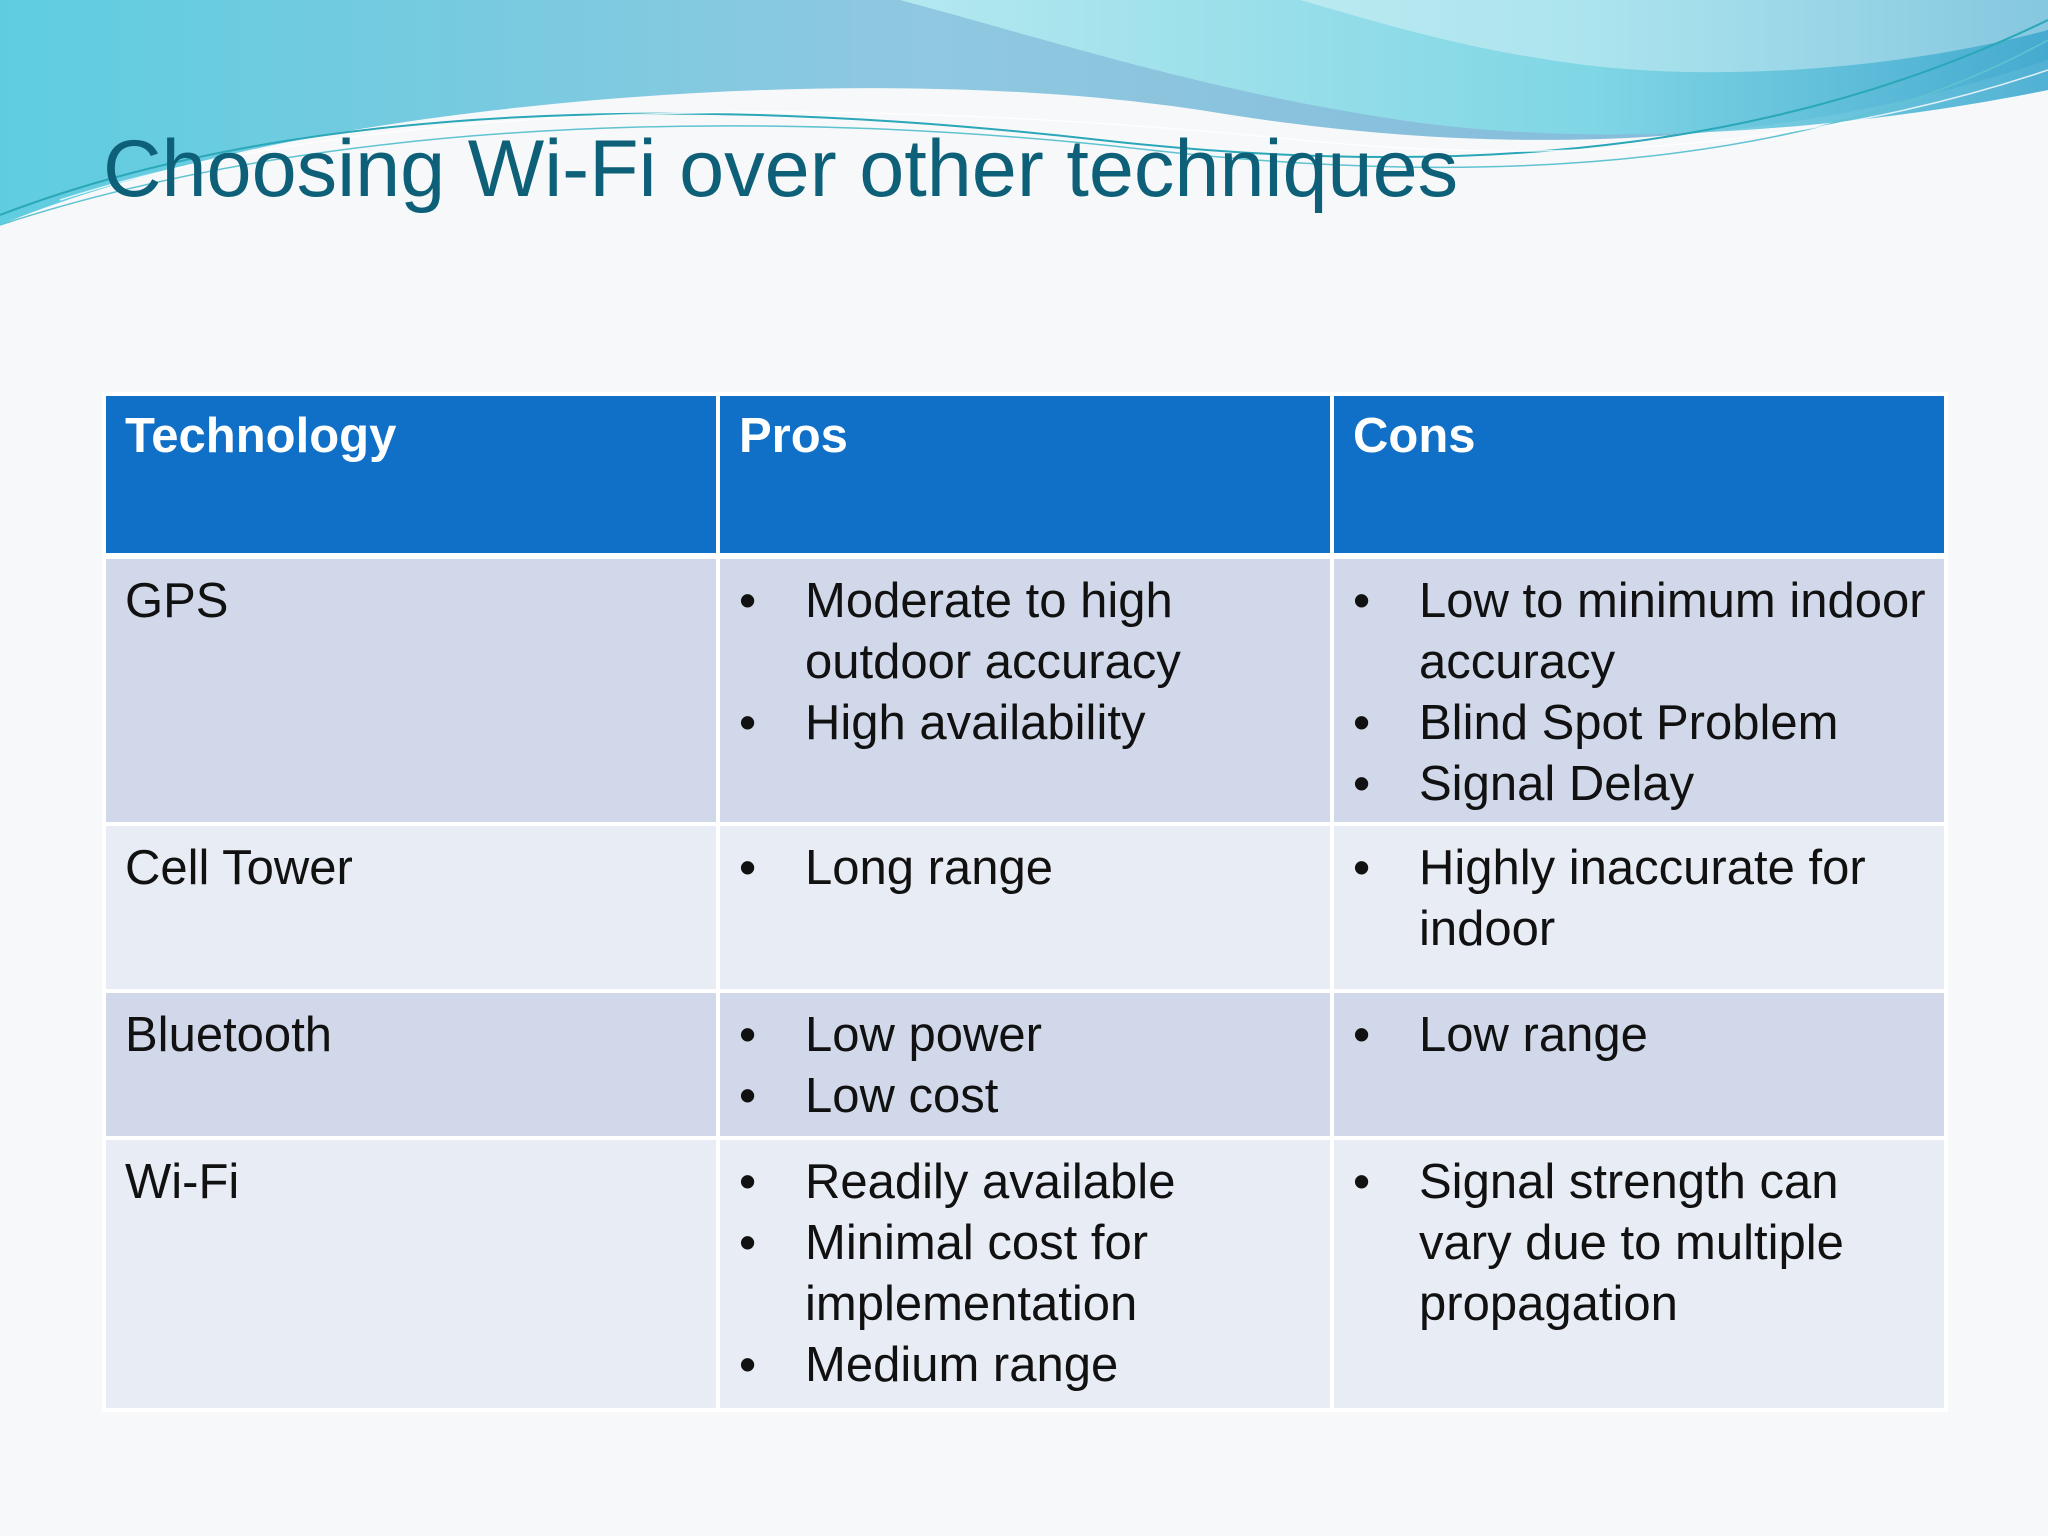  I want to click on header-technology: Technology, so click(411, 475).